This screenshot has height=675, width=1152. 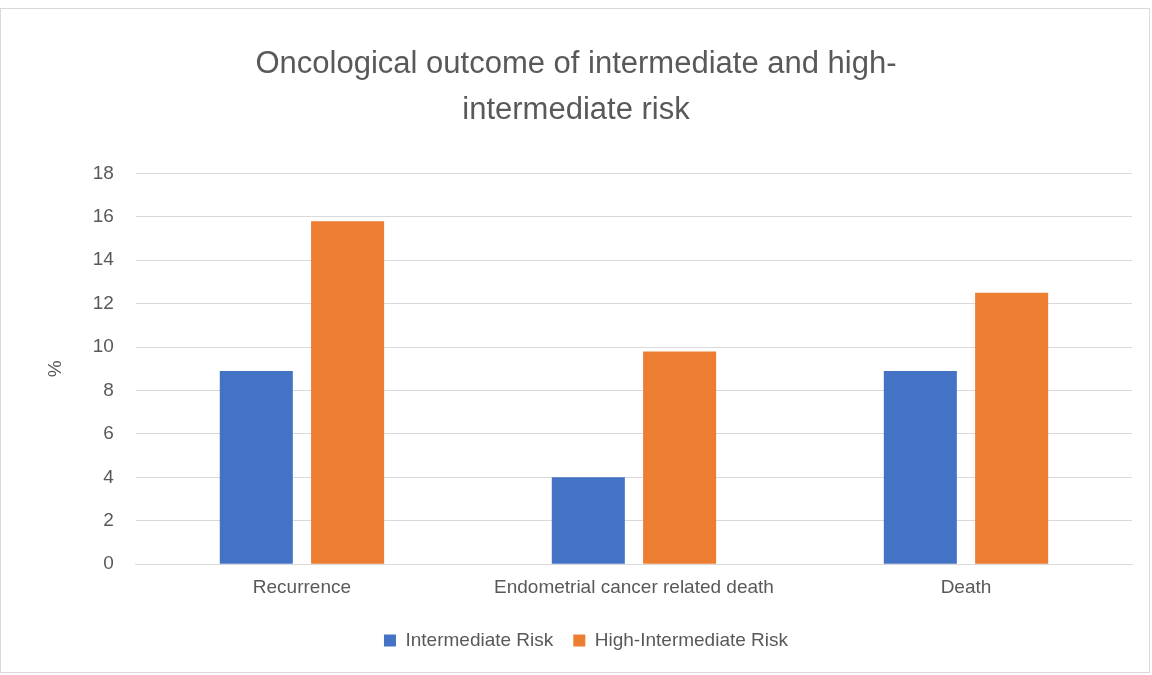 What do you see at coordinates (108, 389) in the screenshot?
I see `y-tick-label: 8` at bounding box center [108, 389].